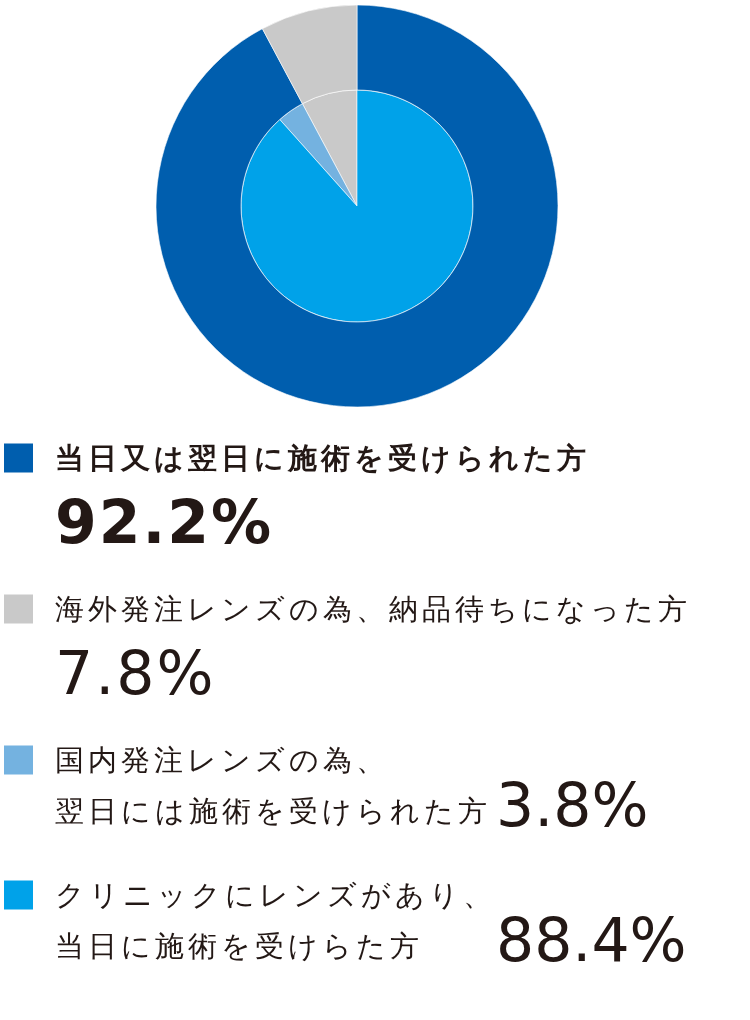 The height and width of the screenshot is (1020, 750). What do you see at coordinates (373, 609) in the screenshot?
I see `legend-label: 海外発注レンズの為、納品待ちになった方` at bounding box center [373, 609].